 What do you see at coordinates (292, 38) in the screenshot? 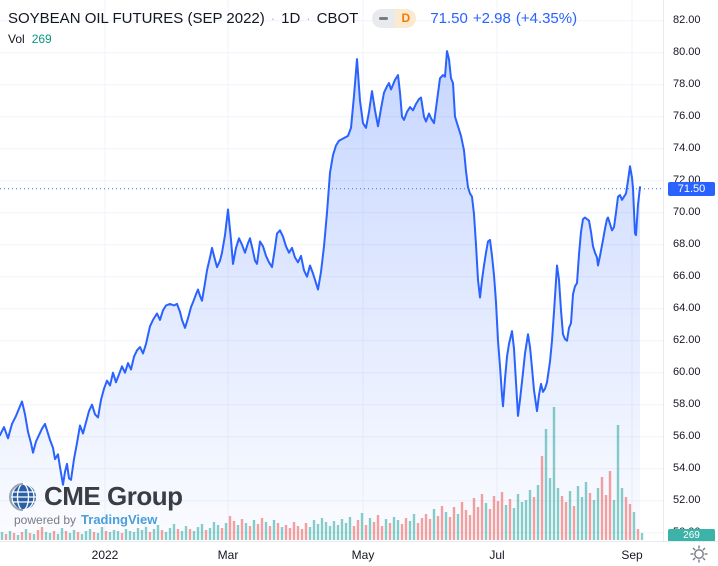
I see `volume-indicator-row: Vol 269` at bounding box center [292, 38].